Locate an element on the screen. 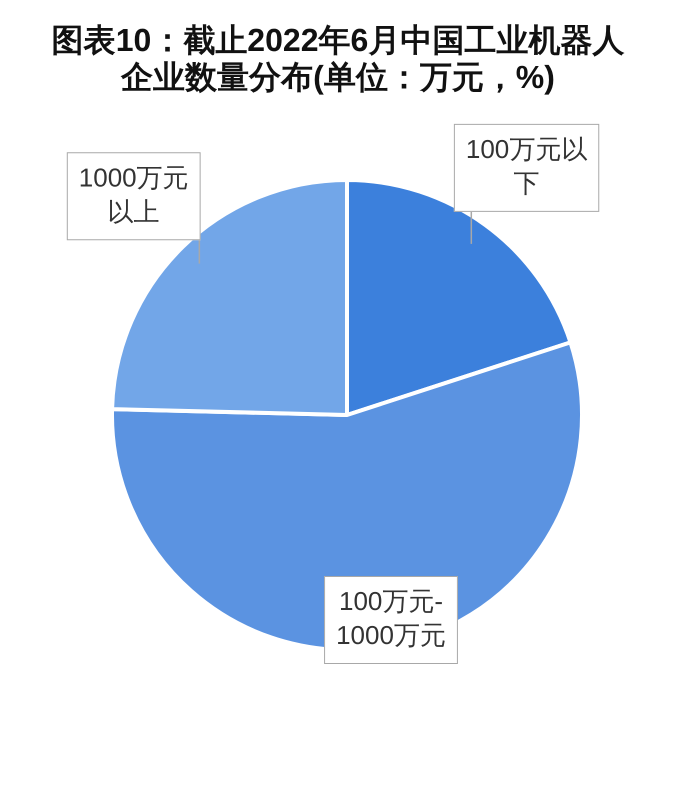 The height and width of the screenshot is (786, 676). slice-label: 100万元-1000万元 is located at coordinates (391, 618).